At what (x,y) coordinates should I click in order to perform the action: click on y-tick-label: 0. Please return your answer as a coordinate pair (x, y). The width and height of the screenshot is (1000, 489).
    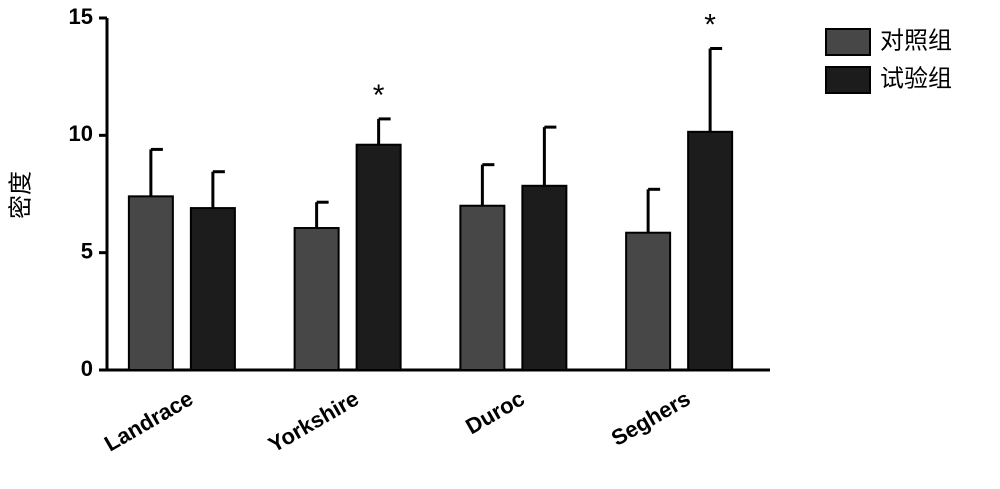
    Looking at the image, I should click on (87, 368).